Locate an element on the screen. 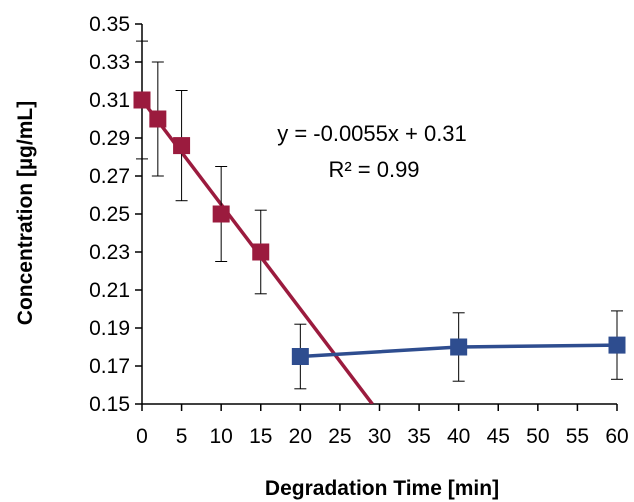  x-tick-label: 20 is located at coordinates (300, 436).